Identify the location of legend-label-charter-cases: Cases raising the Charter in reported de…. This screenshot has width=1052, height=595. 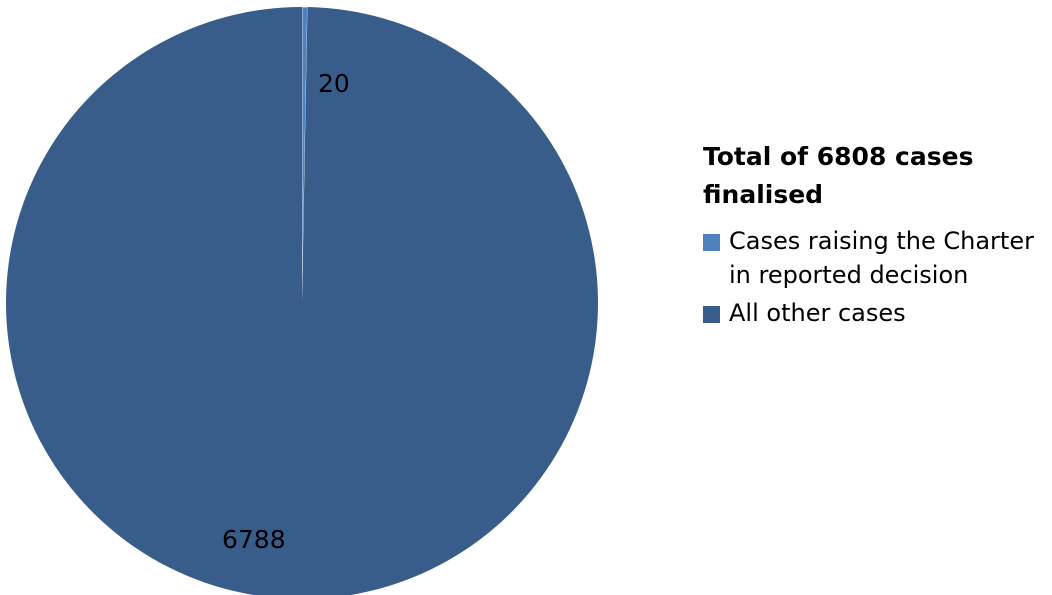
(881, 258).